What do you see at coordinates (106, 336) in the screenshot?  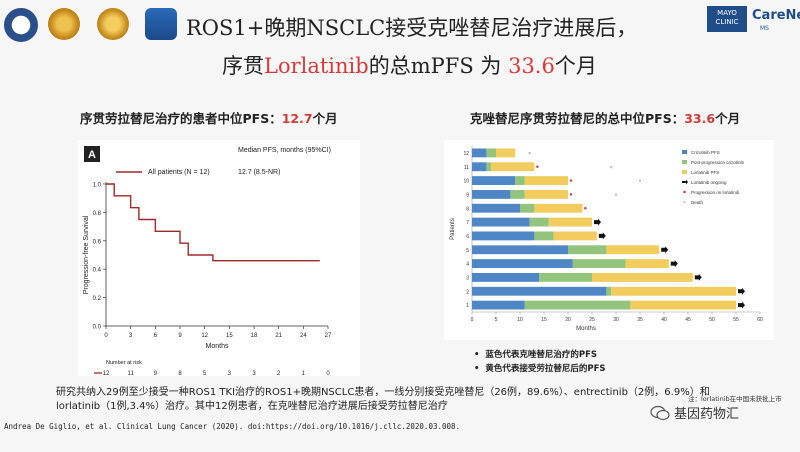 I see `km-x-tick-label: 0` at bounding box center [106, 336].